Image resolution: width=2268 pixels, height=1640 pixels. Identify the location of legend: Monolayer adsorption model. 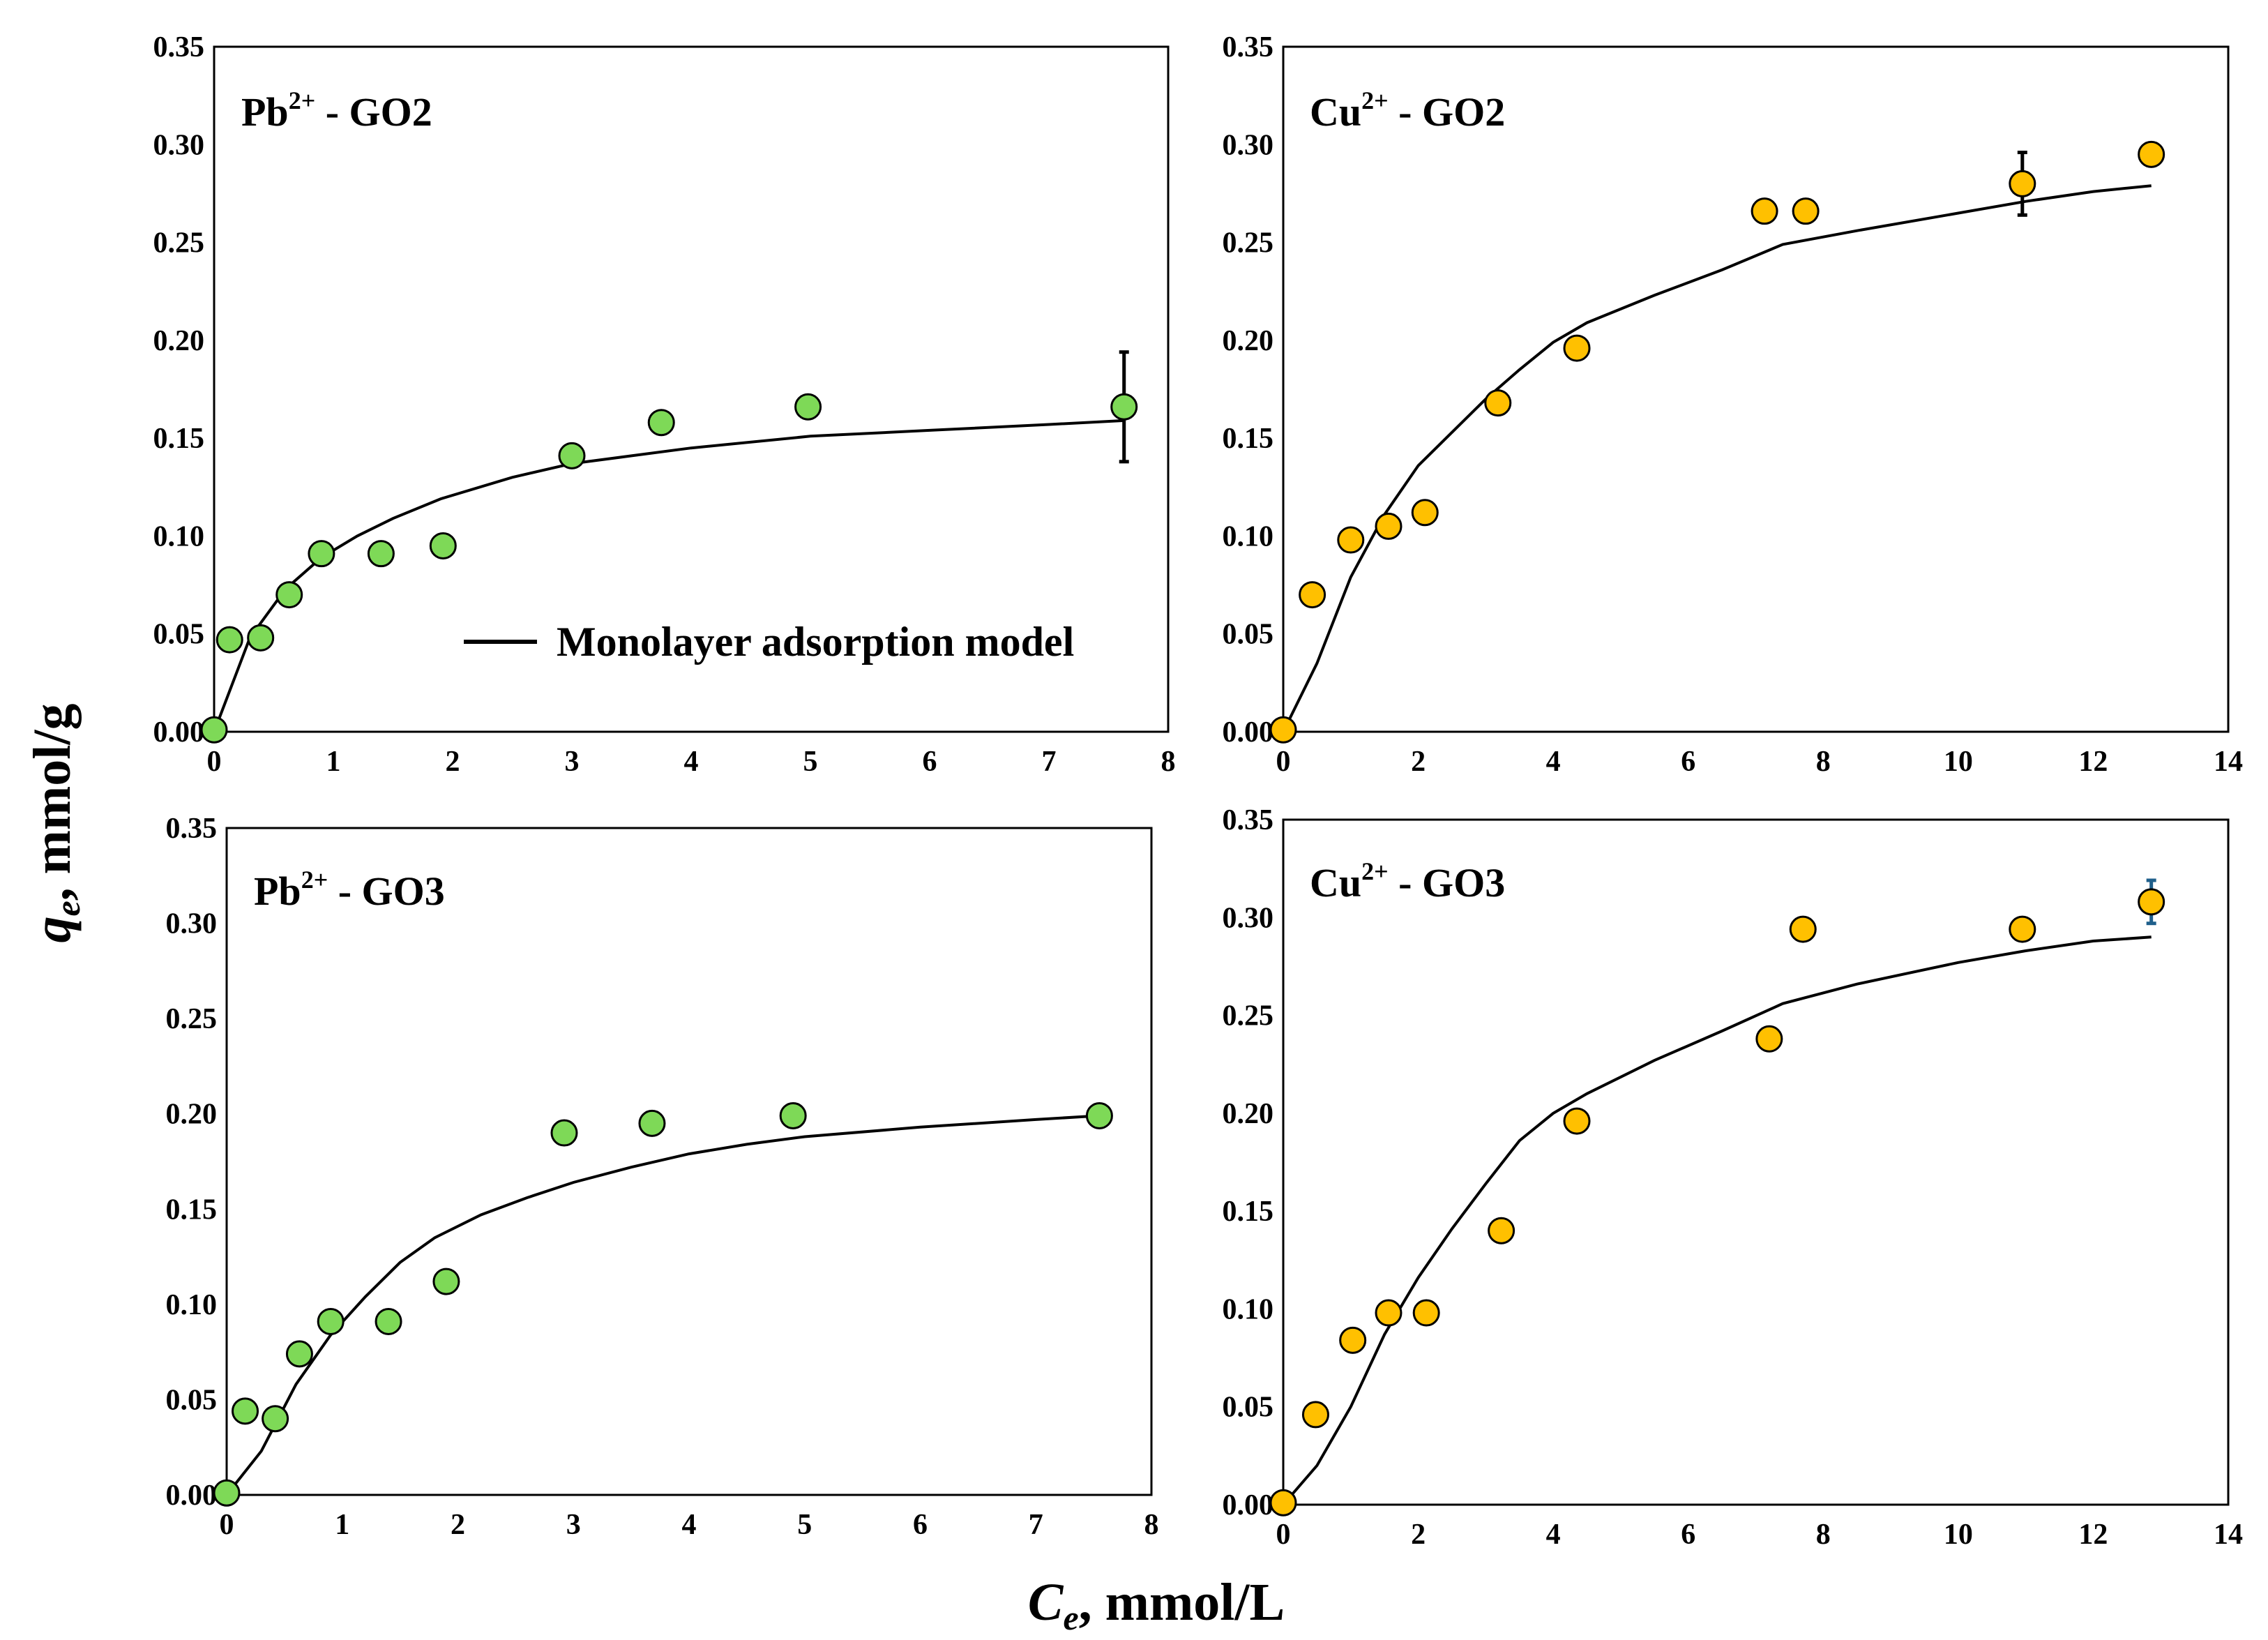
(769, 642).